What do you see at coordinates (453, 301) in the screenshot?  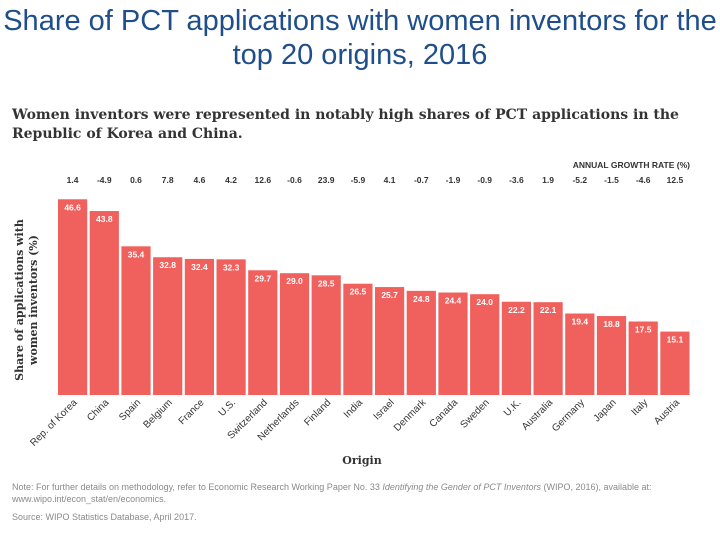 I see `bar-value-label: 24.4` at bounding box center [453, 301].